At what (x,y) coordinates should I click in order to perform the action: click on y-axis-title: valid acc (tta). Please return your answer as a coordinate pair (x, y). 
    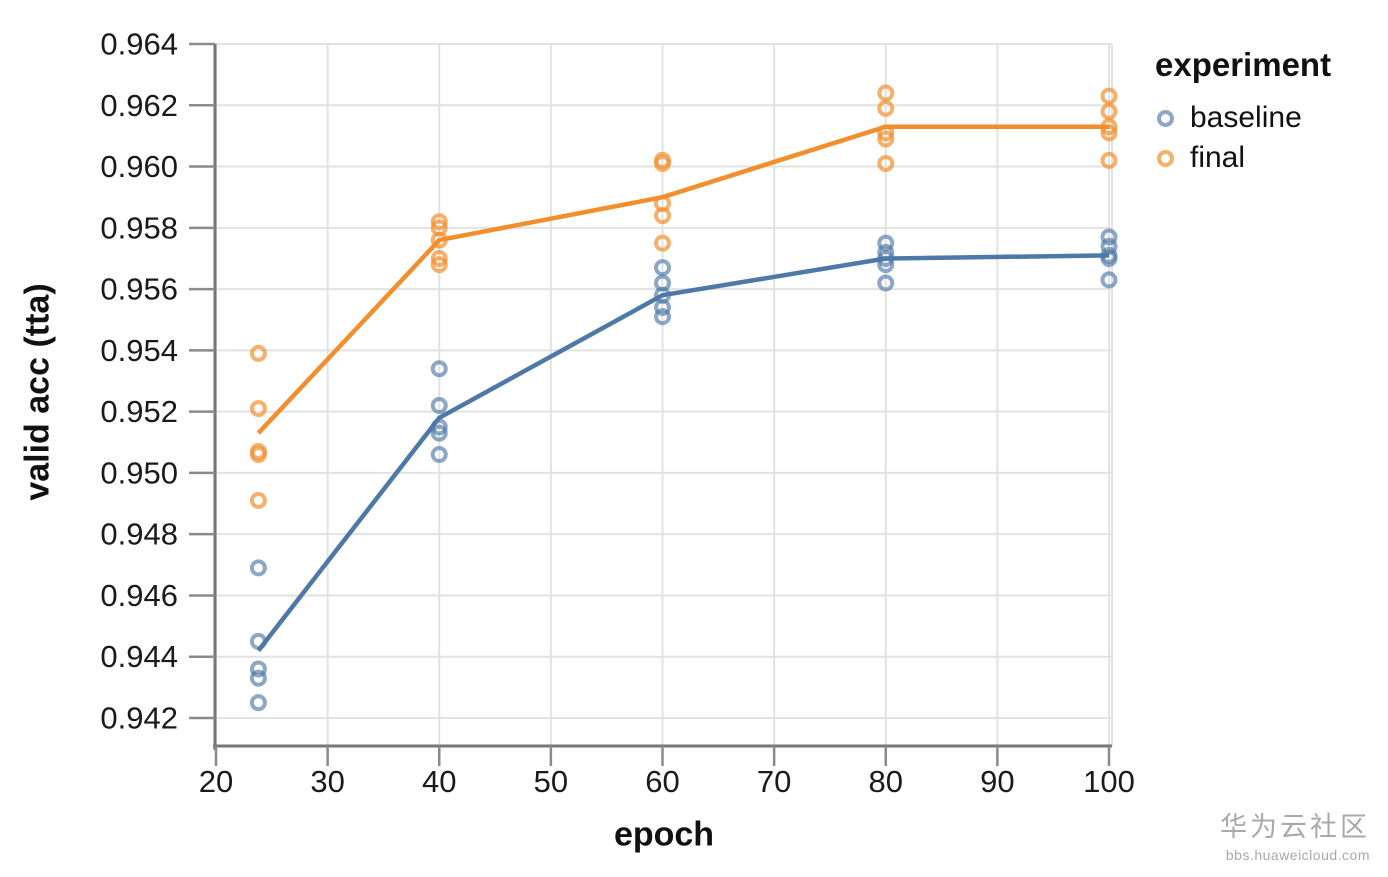
    Looking at the image, I should click on (37, 392).